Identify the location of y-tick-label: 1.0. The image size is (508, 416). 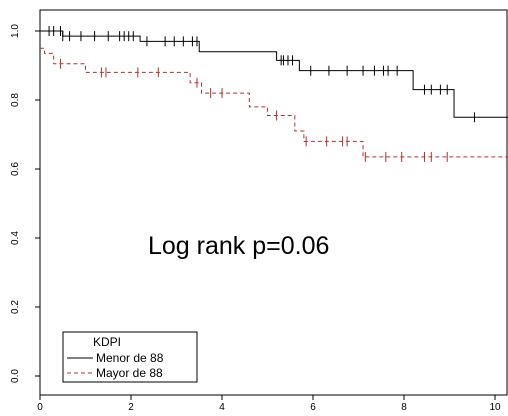
(15, 31).